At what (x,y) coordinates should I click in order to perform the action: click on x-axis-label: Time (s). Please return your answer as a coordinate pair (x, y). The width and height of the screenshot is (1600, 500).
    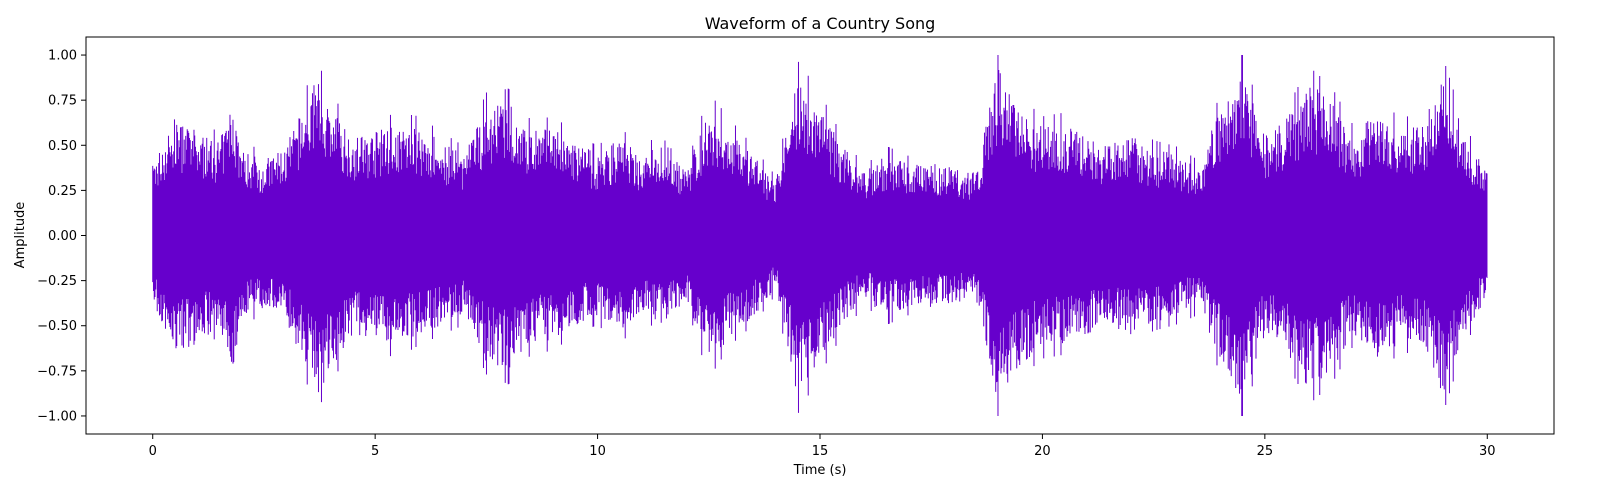
    Looking at the image, I should click on (820, 470).